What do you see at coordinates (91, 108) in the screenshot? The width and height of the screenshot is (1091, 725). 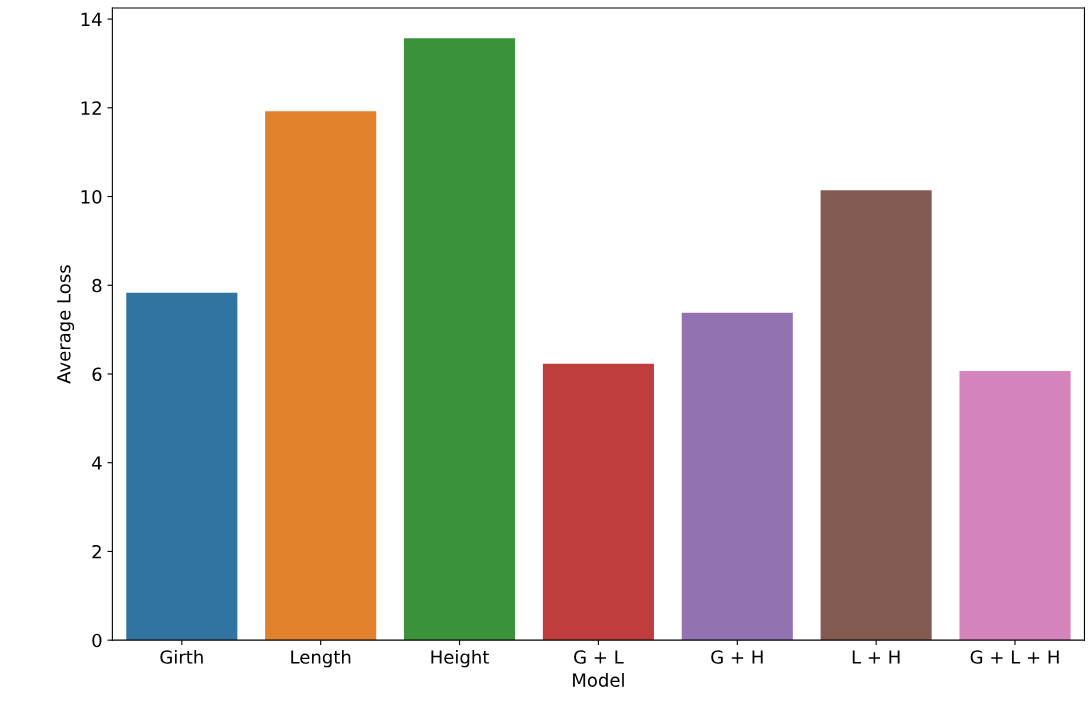 I see `y-tick-label: 12` at bounding box center [91, 108].